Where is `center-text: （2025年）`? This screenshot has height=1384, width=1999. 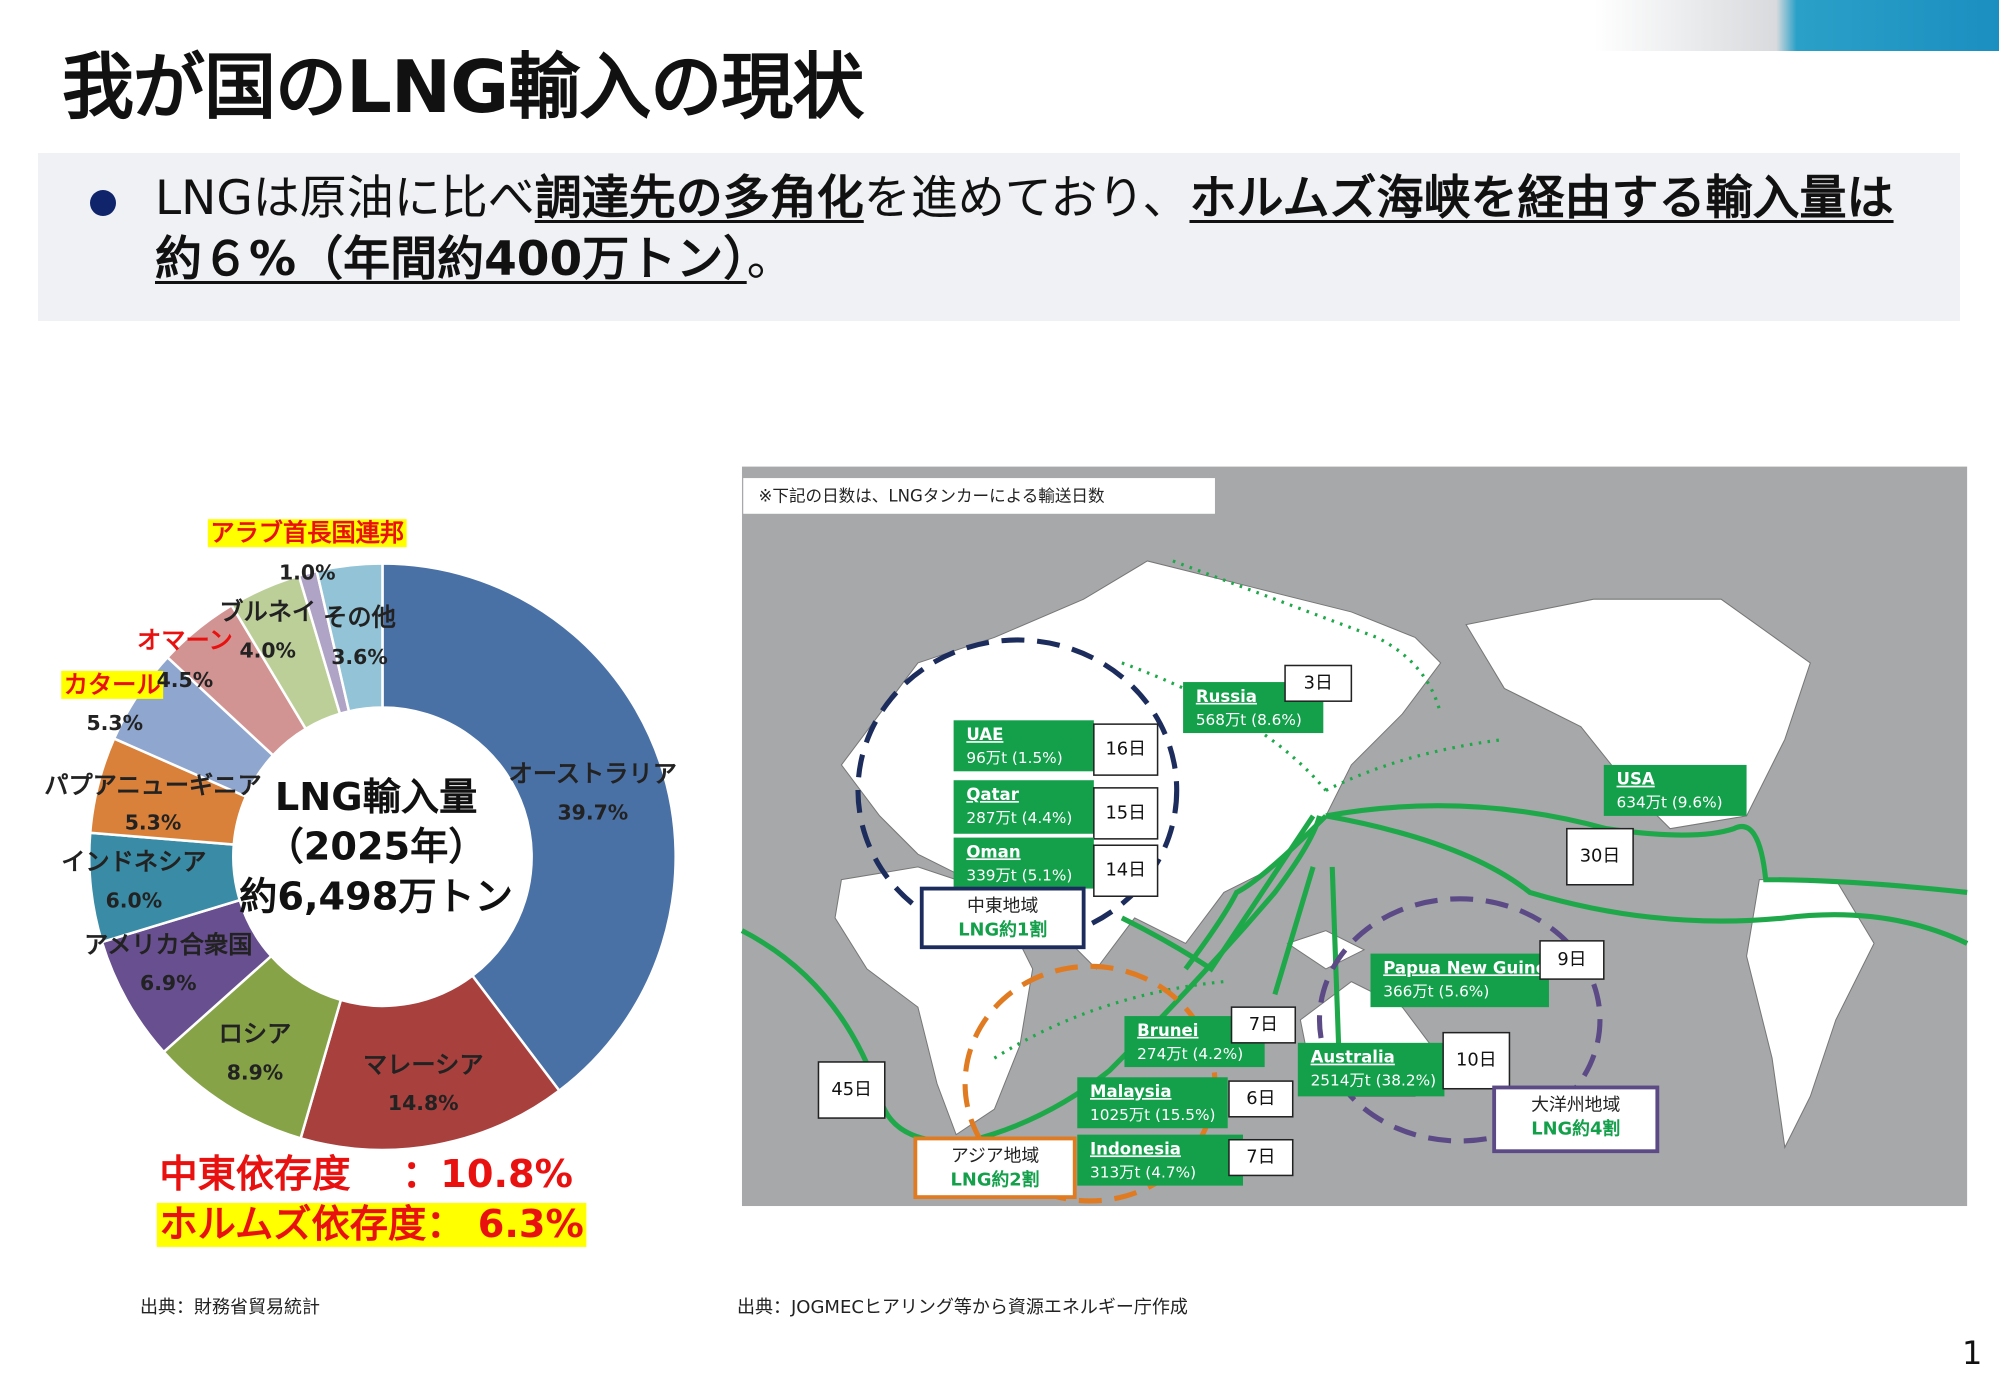
center-text: （2025年） is located at coordinates (376, 848).